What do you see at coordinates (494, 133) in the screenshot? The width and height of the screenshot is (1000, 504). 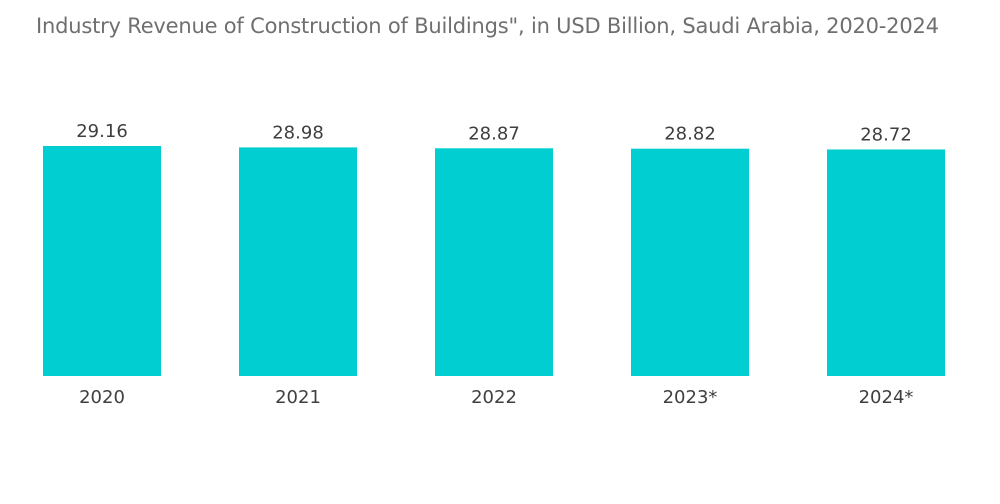 I see `data-label: 28.87` at bounding box center [494, 133].